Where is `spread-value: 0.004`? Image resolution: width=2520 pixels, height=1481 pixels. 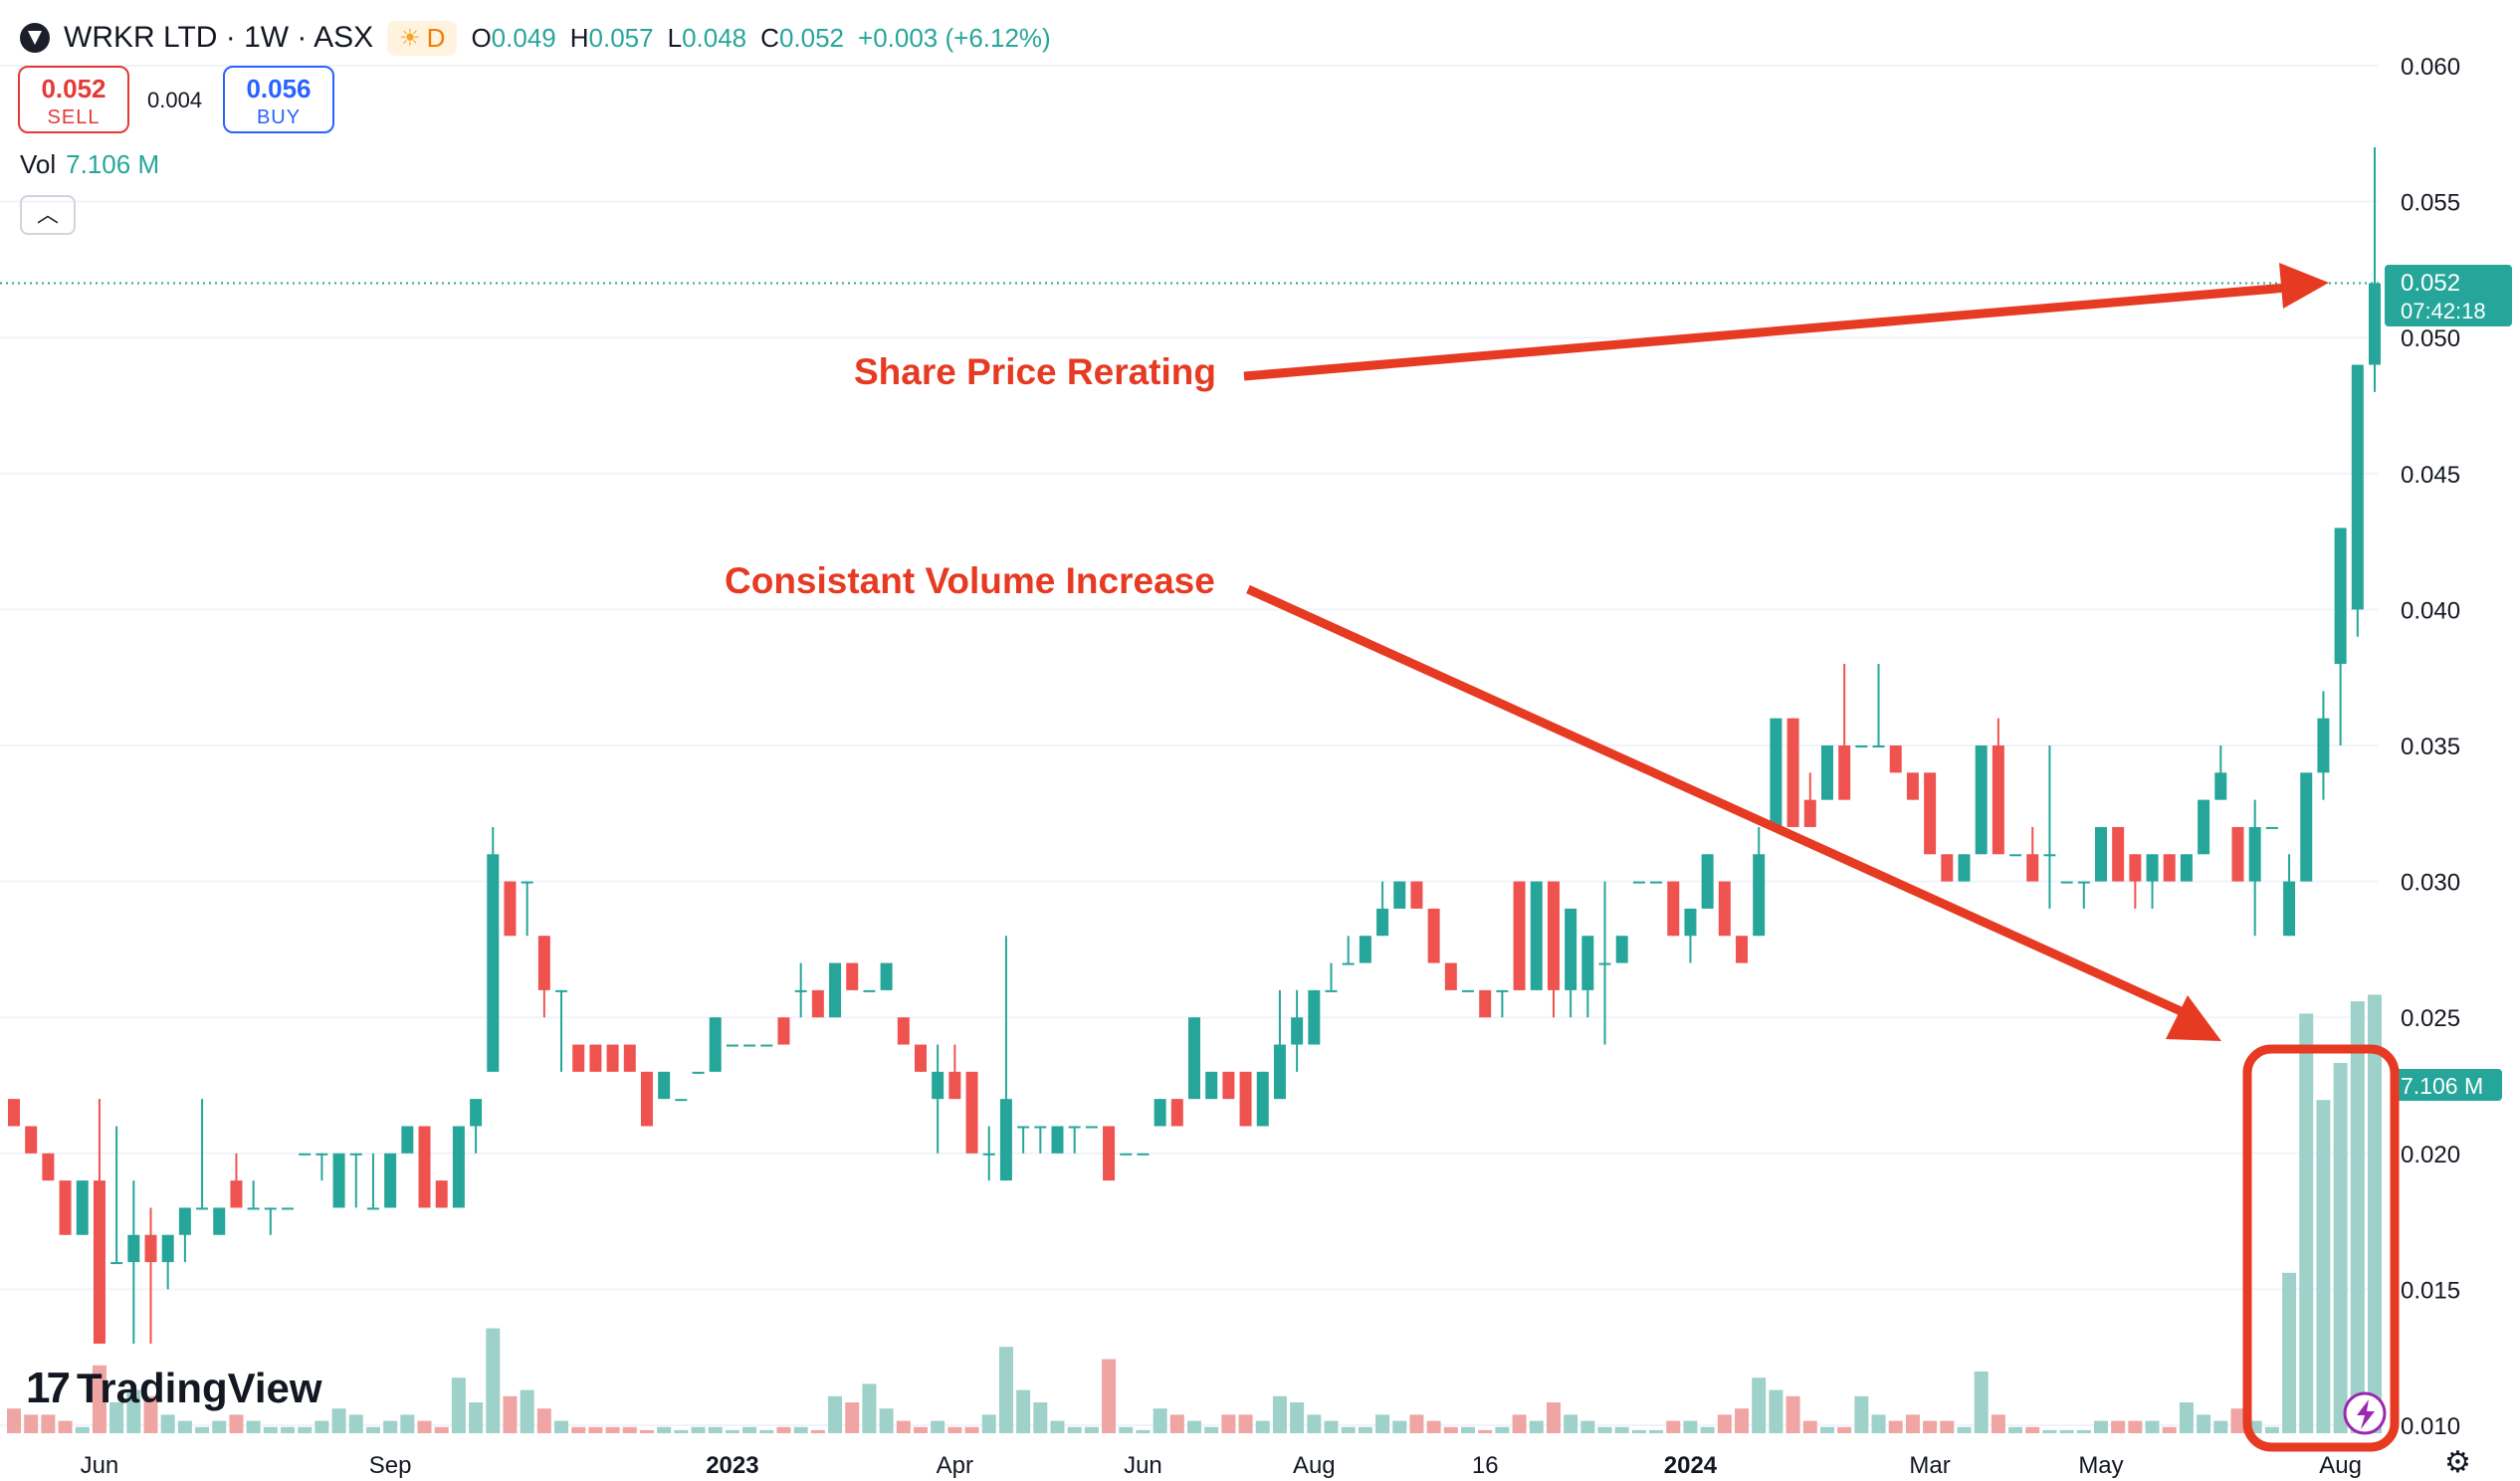
spread-value: 0.004 is located at coordinates (175, 100).